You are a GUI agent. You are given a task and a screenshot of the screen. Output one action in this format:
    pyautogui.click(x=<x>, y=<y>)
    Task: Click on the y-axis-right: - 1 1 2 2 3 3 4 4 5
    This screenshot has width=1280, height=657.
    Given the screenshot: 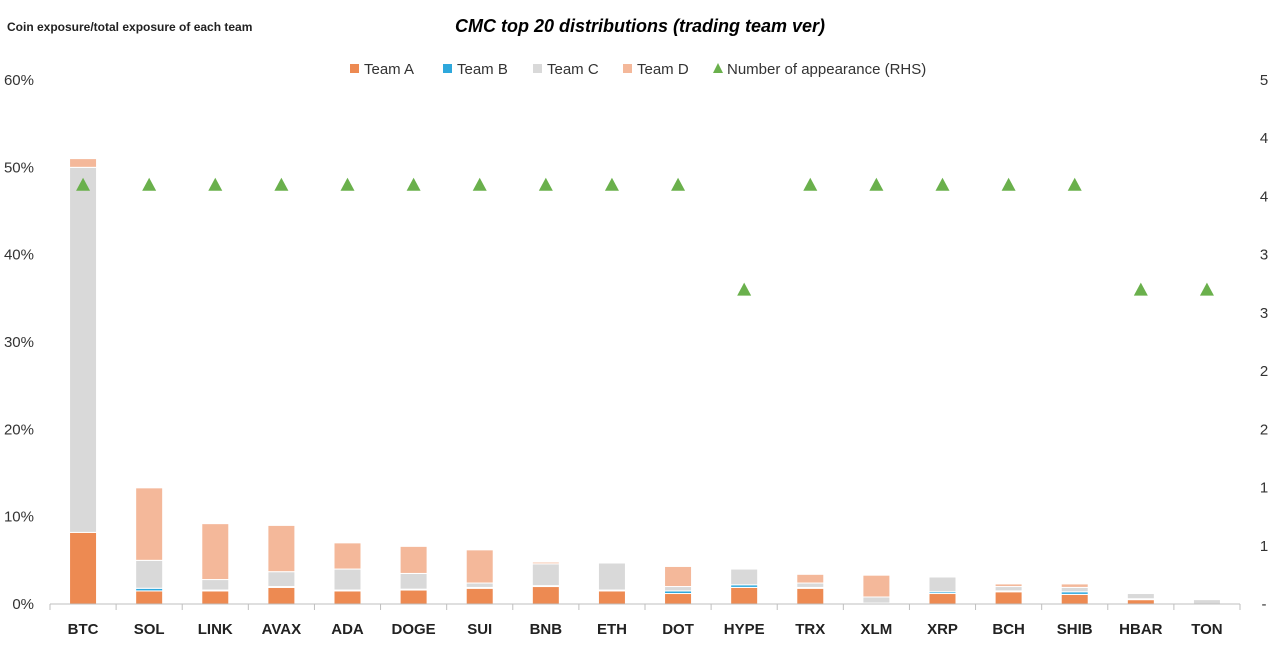 What is the action you would take?
    pyautogui.click(x=1264, y=342)
    